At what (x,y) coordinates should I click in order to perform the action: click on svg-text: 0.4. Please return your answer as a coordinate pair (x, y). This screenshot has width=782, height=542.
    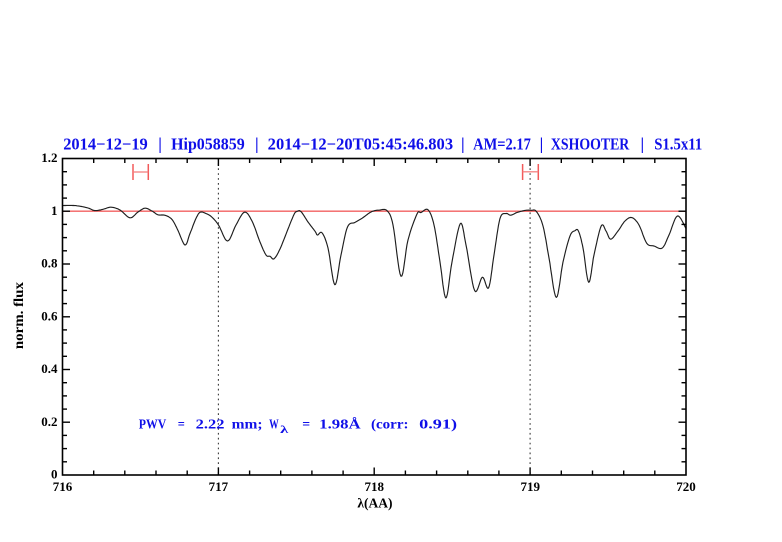
    Looking at the image, I should click on (49, 368).